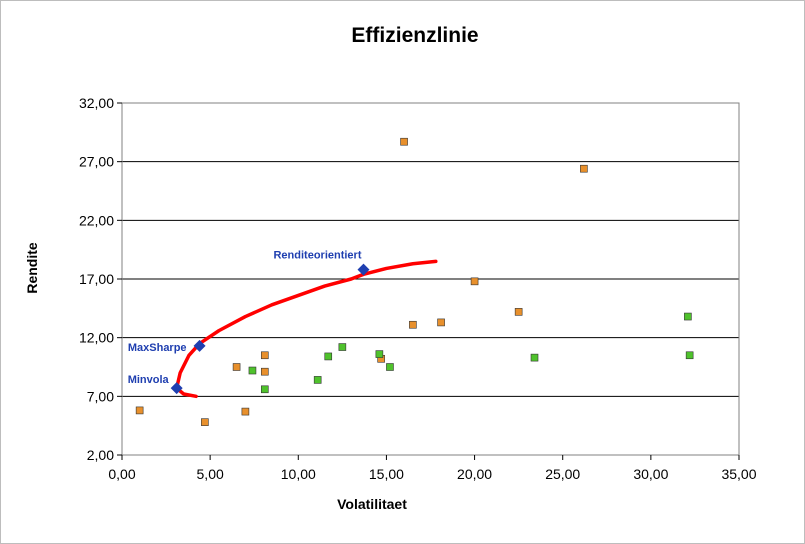 This screenshot has height=544, width=805. What do you see at coordinates (249, 322) in the screenshot?
I see `highlight-annotations: Minvola MaxSharpe Renditeorientiert` at bounding box center [249, 322].